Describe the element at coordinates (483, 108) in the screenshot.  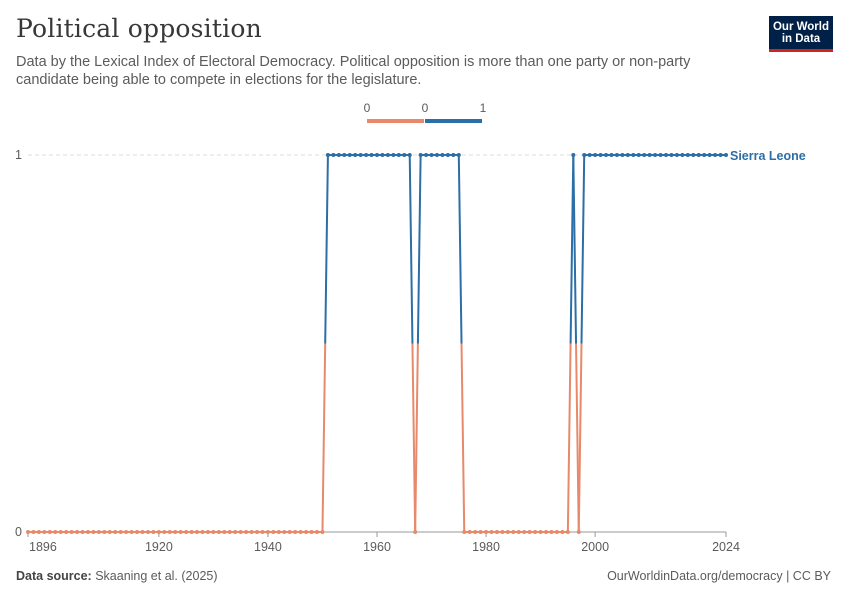
I see `legend-label: 1` at that location.